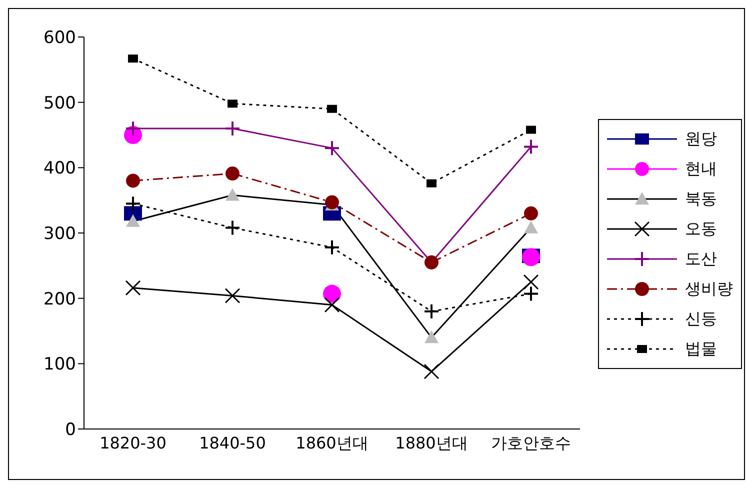 Image resolution: width=753 pixels, height=490 pixels. What do you see at coordinates (60, 234) in the screenshot?
I see `y-tick-label: 300` at bounding box center [60, 234].